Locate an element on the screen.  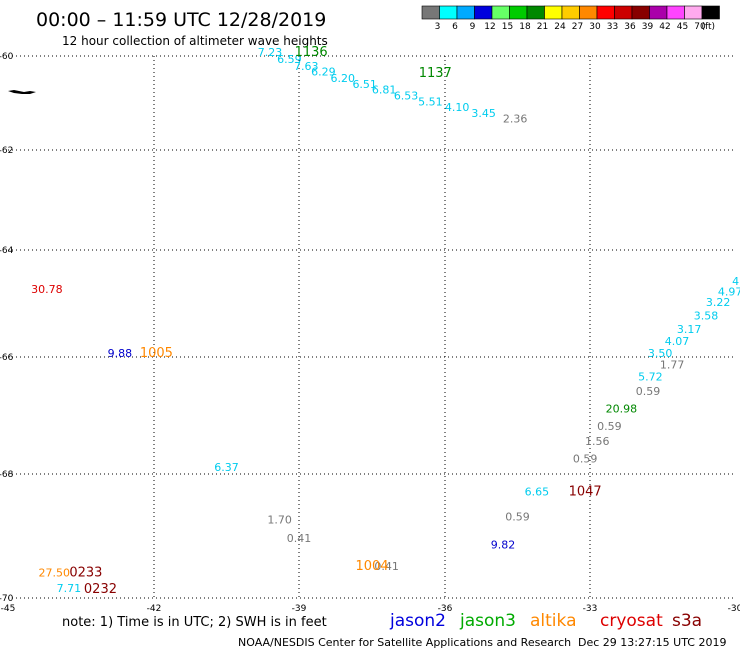
lon-tick-label: -39 is located at coordinates (299, 609).